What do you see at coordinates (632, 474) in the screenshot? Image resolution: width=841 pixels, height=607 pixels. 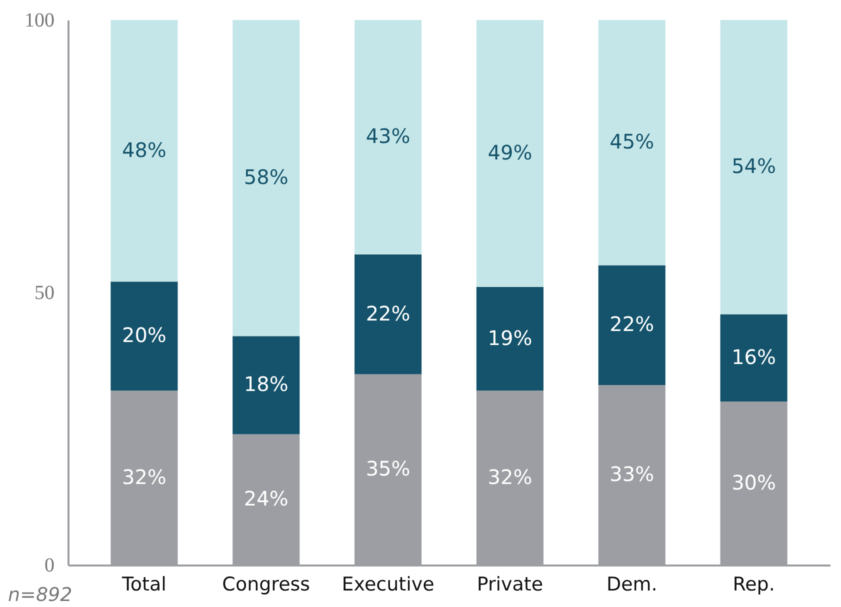 I see `data-label: 33%` at bounding box center [632, 474].